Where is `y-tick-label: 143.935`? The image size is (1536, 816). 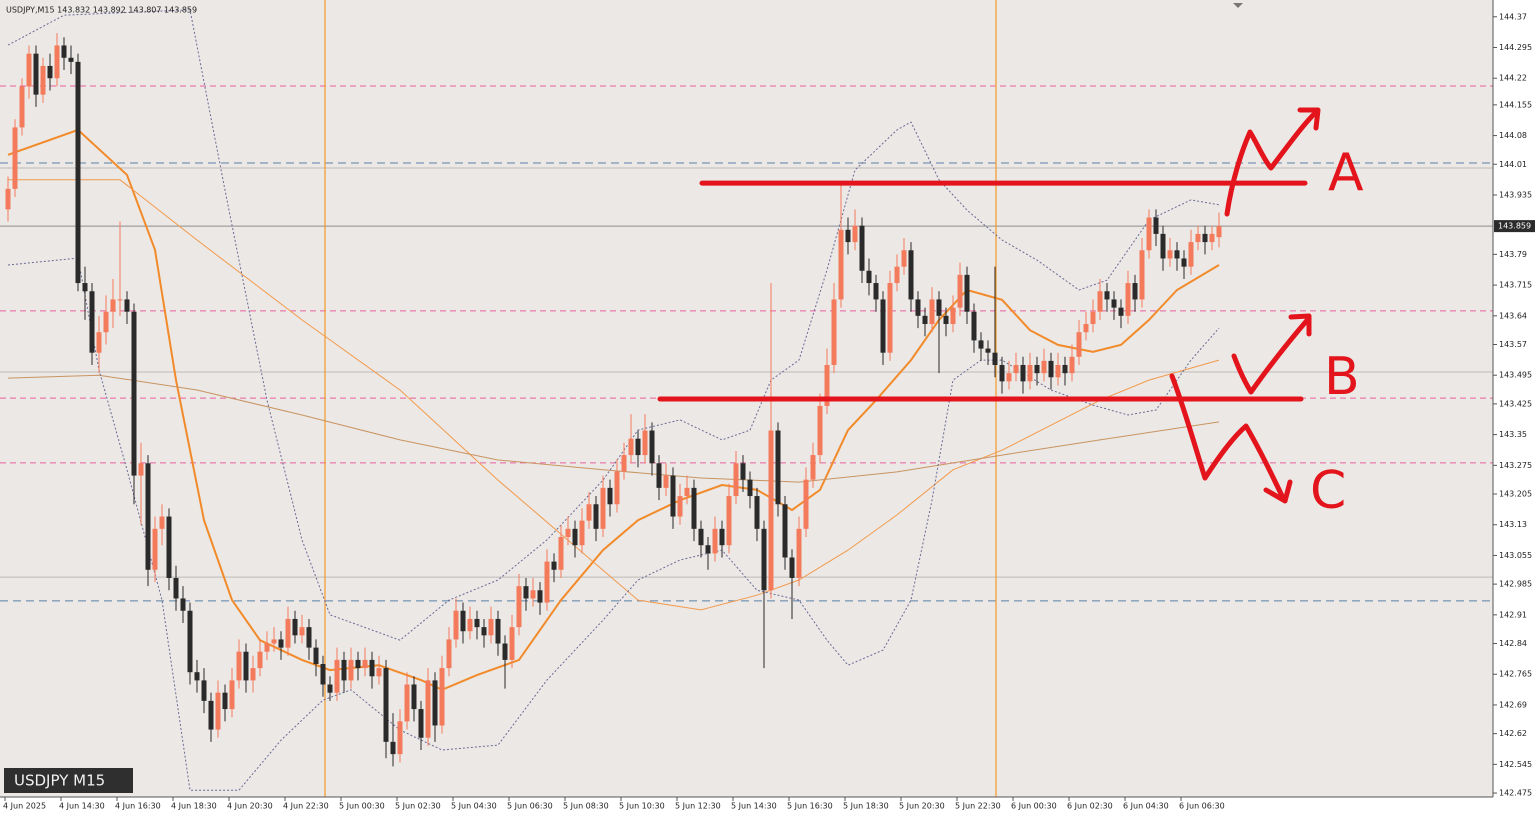
y-tick-label: 143.935 is located at coordinates (1515, 194).